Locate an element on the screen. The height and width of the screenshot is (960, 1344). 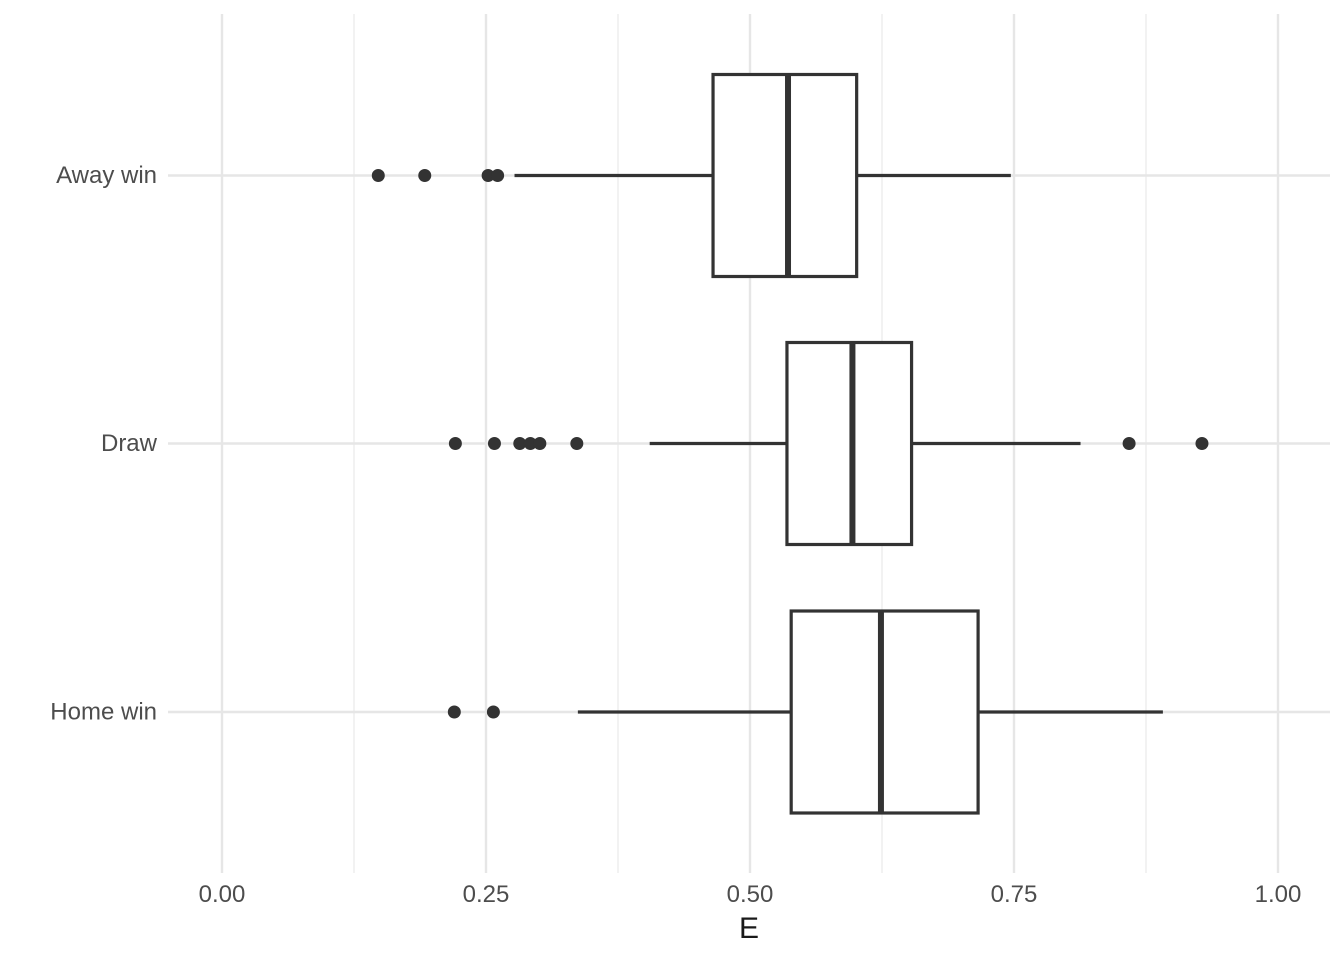
x-tick-label: 0.25 is located at coordinates (486, 894).